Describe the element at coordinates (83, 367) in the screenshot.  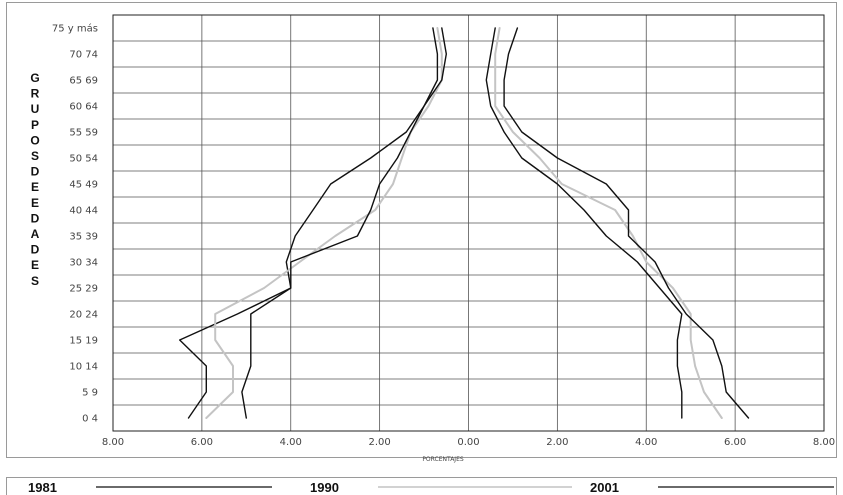
I see `age-group-label: 10 14` at that location.